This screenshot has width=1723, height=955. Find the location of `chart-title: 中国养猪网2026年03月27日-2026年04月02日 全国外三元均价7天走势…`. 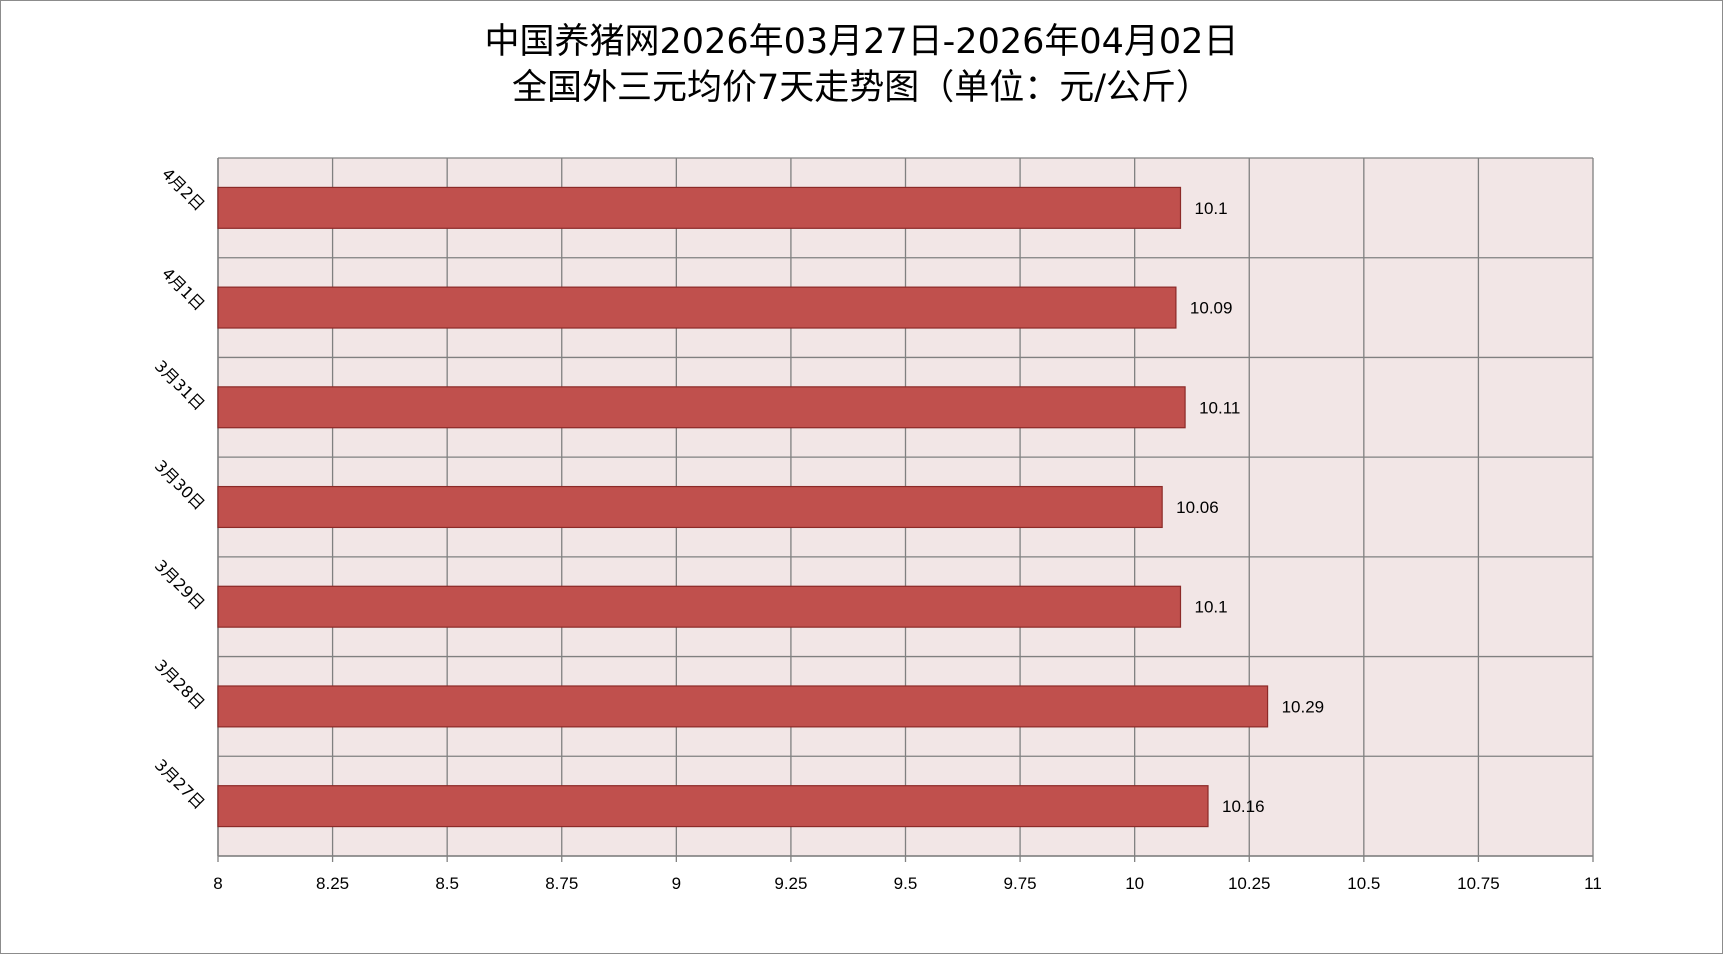

chart-title: 中国养猪网2026年03月27日-2026年04月02日 全国外三元均价7天走势… is located at coordinates (861, 65).